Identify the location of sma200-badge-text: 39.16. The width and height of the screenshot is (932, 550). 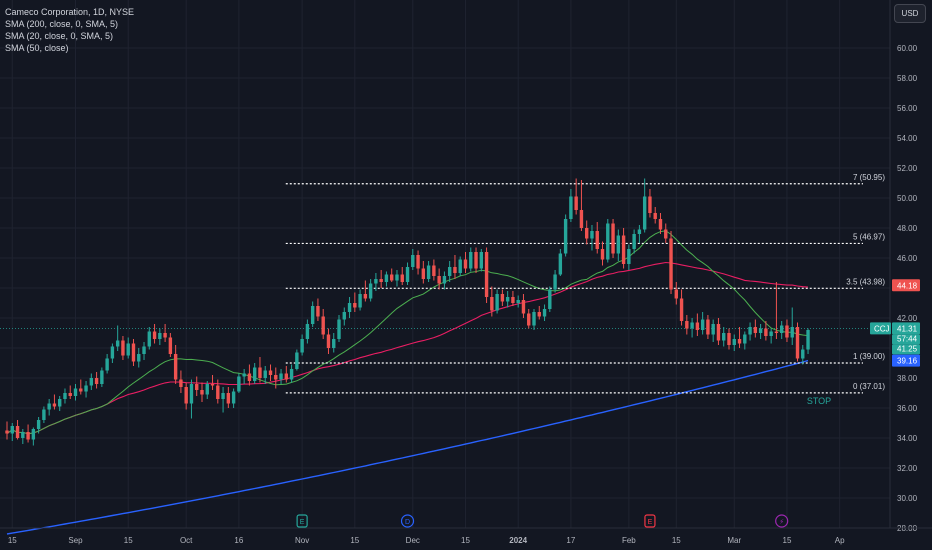
(907, 361).